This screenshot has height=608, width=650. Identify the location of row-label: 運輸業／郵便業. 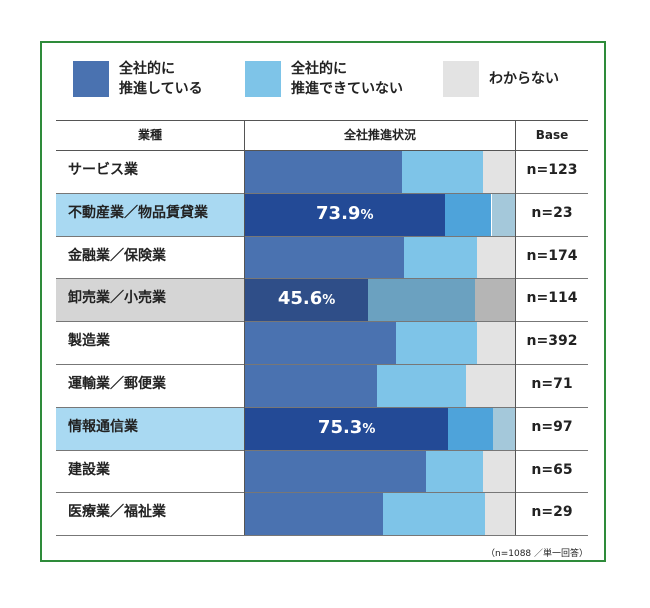
(117, 384).